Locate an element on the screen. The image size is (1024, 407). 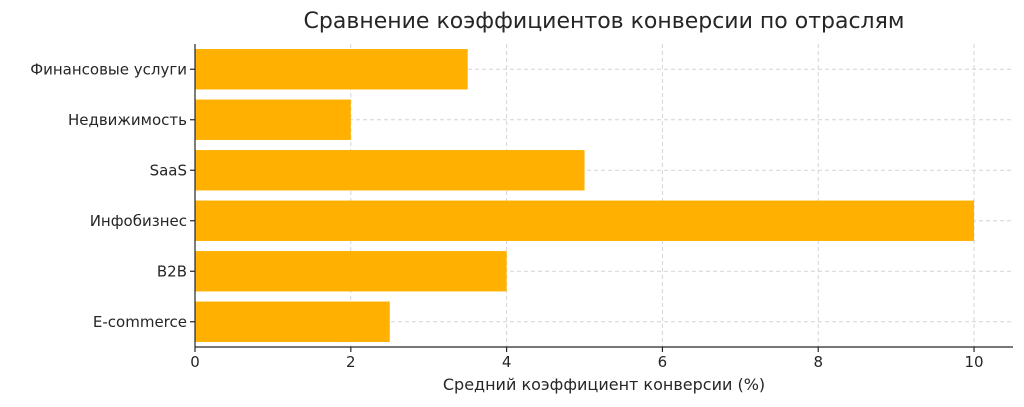
x-axis-label: Средний коэффициент конверсии (%) is located at coordinates (604, 384).